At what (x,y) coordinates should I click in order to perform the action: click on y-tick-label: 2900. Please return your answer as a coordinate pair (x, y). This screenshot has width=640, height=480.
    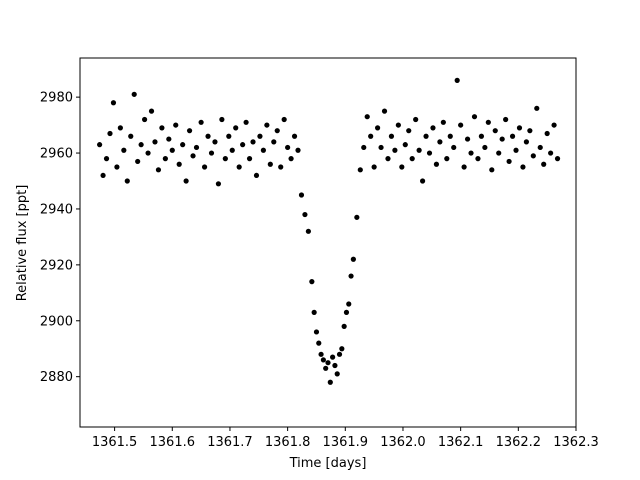
    Looking at the image, I should click on (56, 321).